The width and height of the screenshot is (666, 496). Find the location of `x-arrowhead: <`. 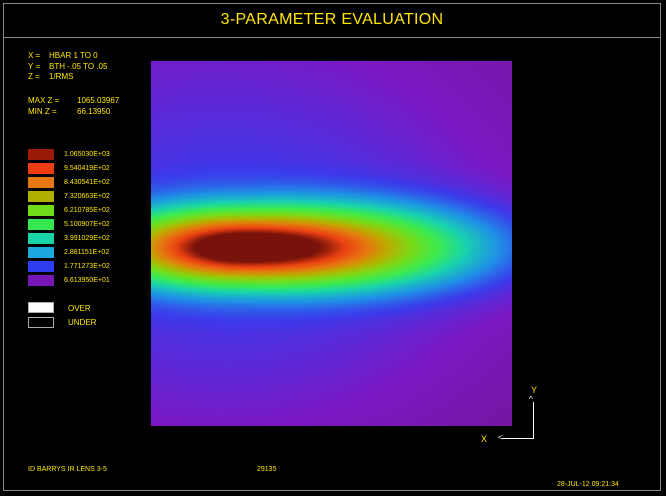

x-arrowhead: < is located at coordinates (500, 437).